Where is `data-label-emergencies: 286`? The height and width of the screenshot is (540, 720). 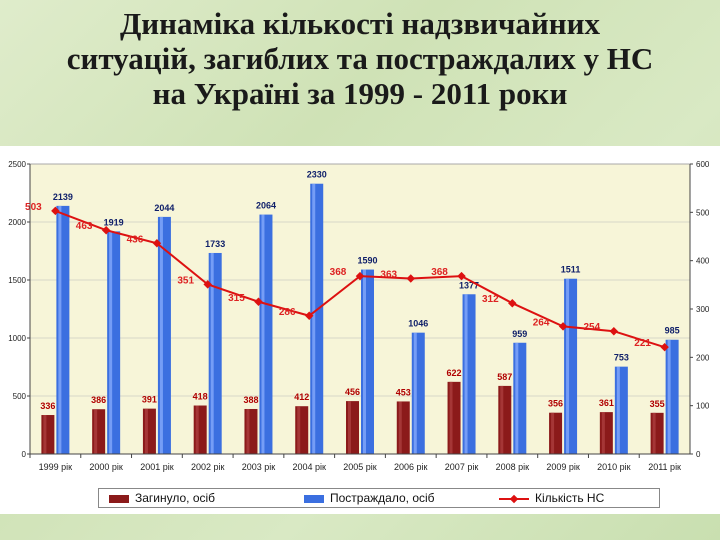 data-label-emergencies: 286 is located at coordinates (287, 312).